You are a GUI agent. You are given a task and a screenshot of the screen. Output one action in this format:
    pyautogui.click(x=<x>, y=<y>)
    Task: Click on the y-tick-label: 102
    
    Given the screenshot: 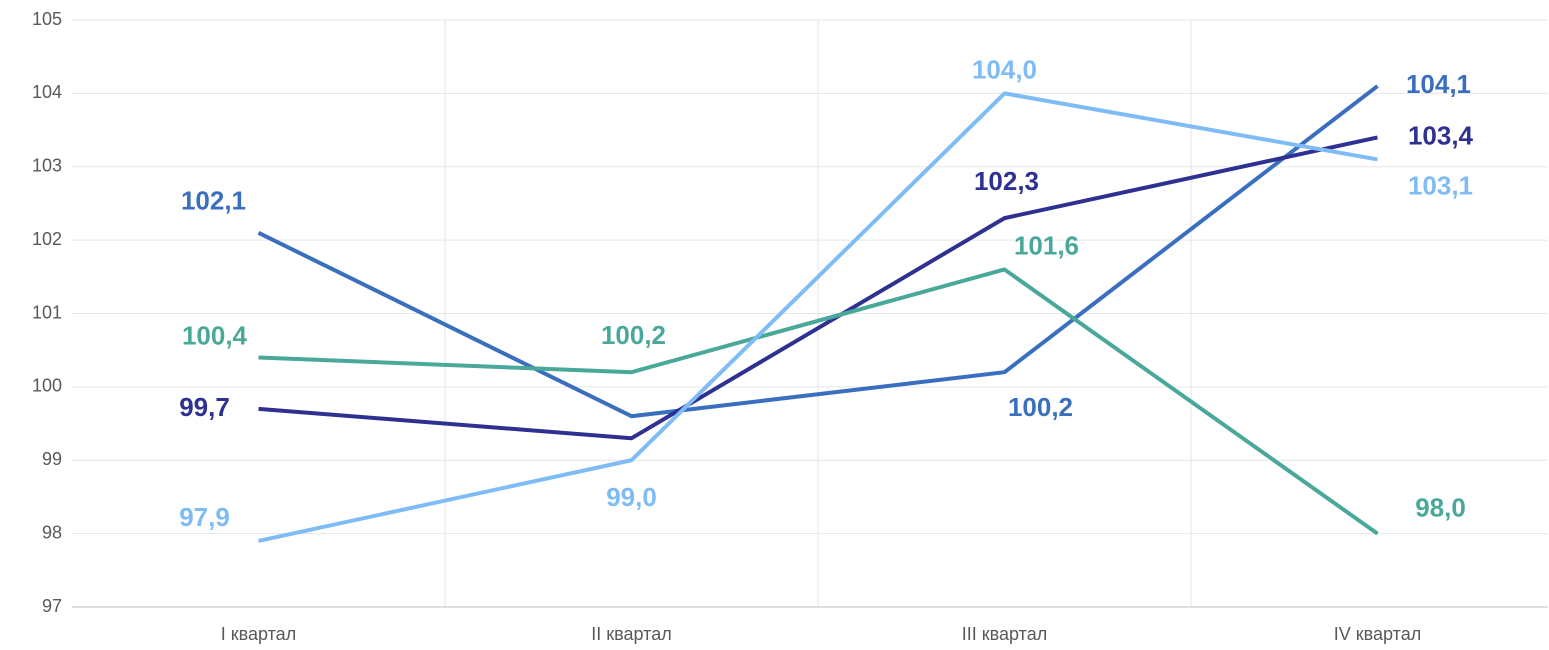 What is the action you would take?
    pyautogui.click(x=47, y=239)
    